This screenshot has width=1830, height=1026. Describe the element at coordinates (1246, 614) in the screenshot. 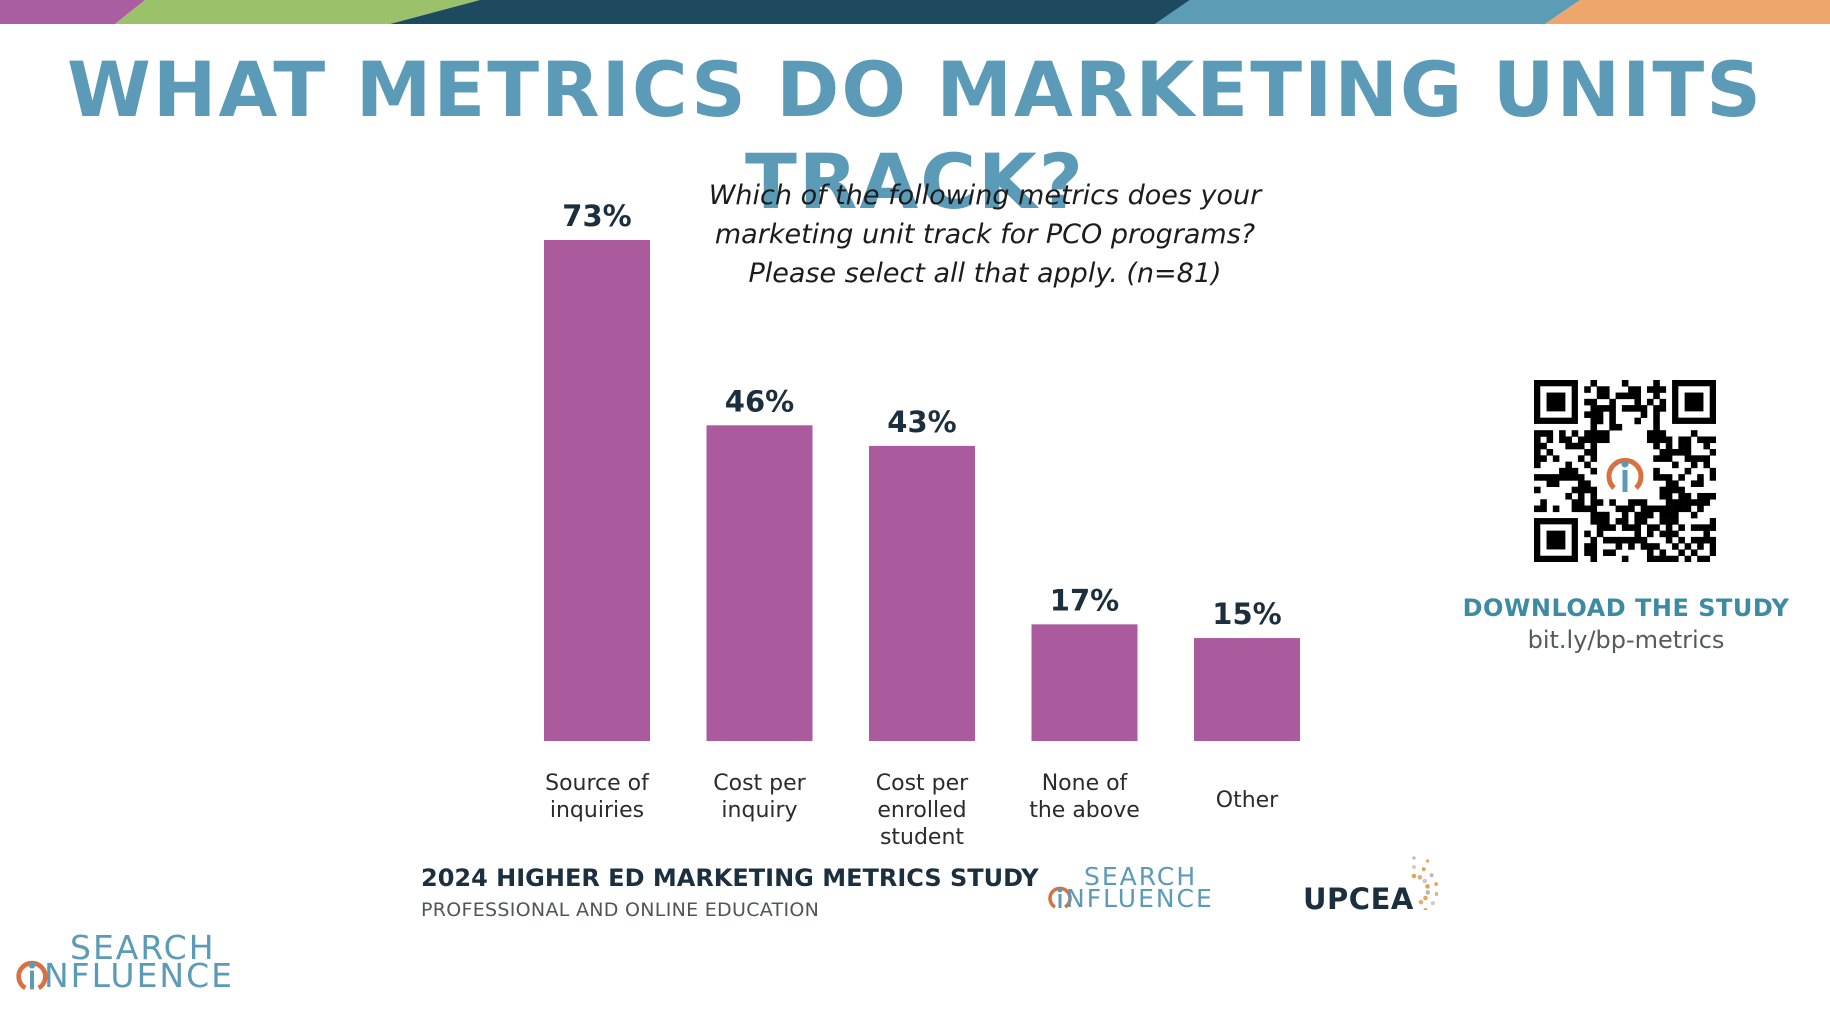

I see `bar-value-label: 15%` at that location.